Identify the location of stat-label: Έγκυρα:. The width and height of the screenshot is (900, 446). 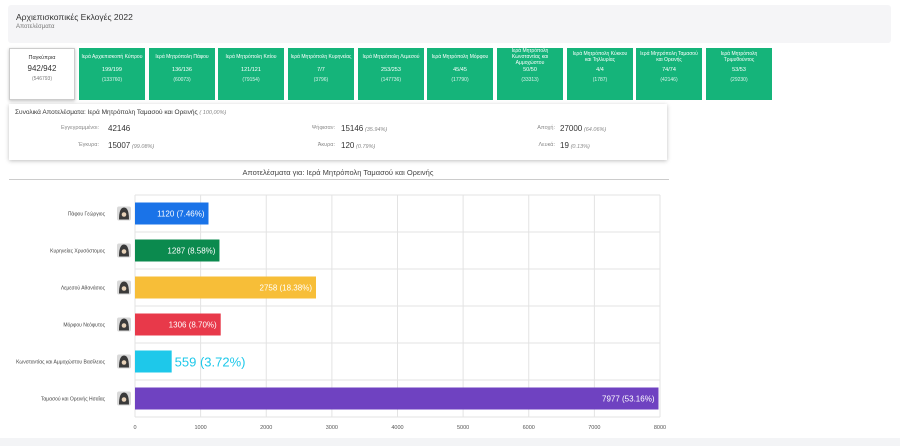
(88, 145).